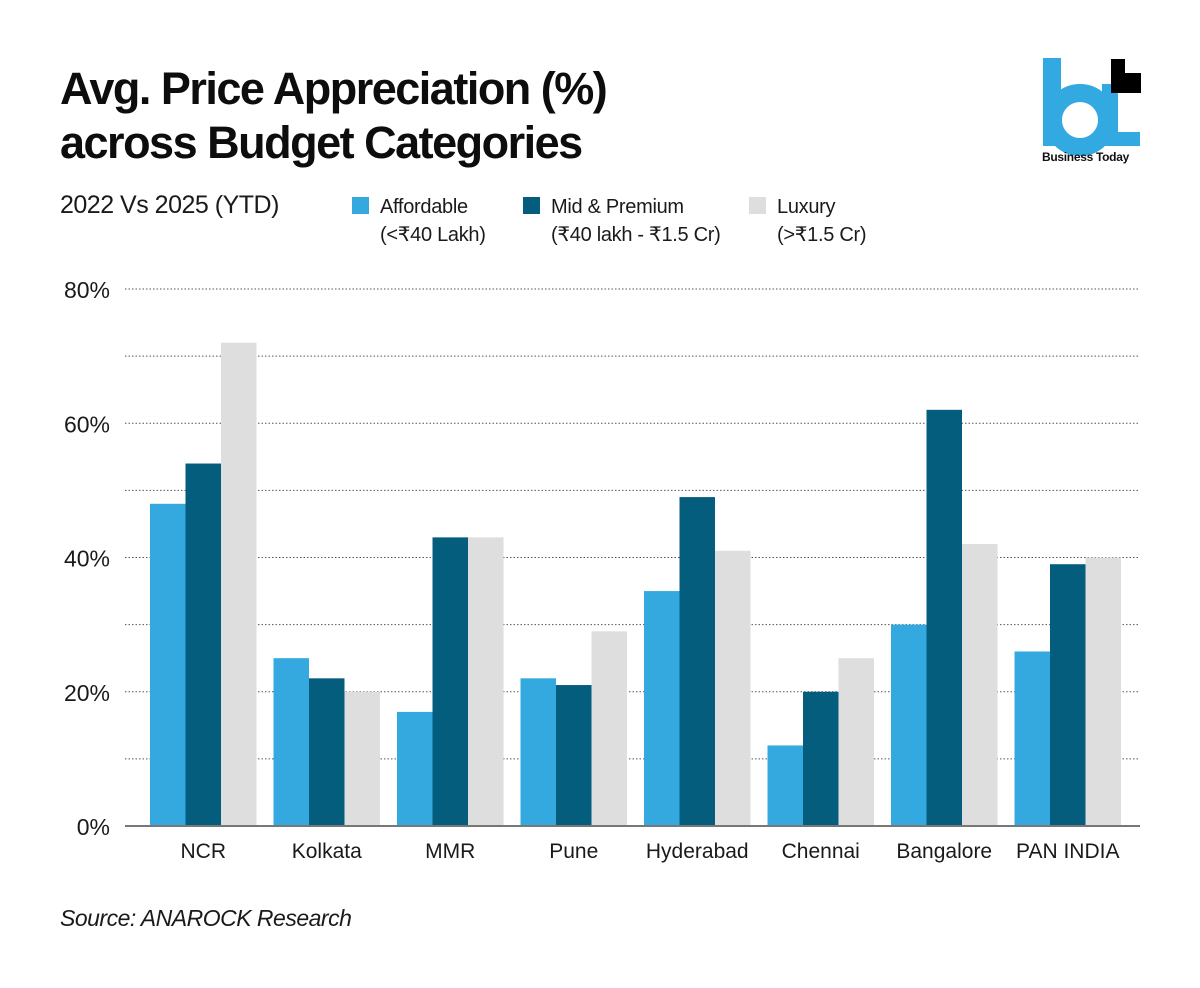 The height and width of the screenshot is (988, 1200). Describe the element at coordinates (327, 851) in the screenshot. I see `x-tick-label: Kolkata` at that location.